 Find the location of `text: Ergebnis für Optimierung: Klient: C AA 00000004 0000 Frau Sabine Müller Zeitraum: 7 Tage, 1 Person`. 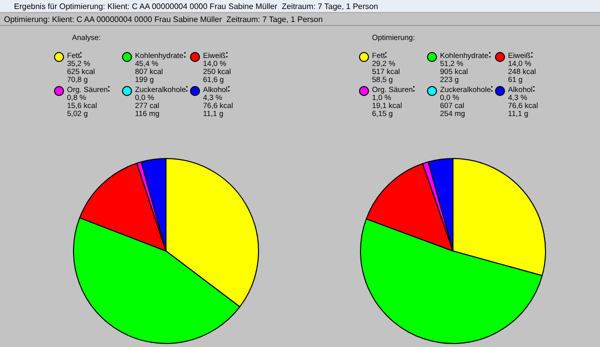

text: Ergebnis für Optimierung: Klient: C AA 00000004 0000 Frau Sabine Müller Zeitraum: 7 Tage, 1 Person is located at coordinates (300, 6).